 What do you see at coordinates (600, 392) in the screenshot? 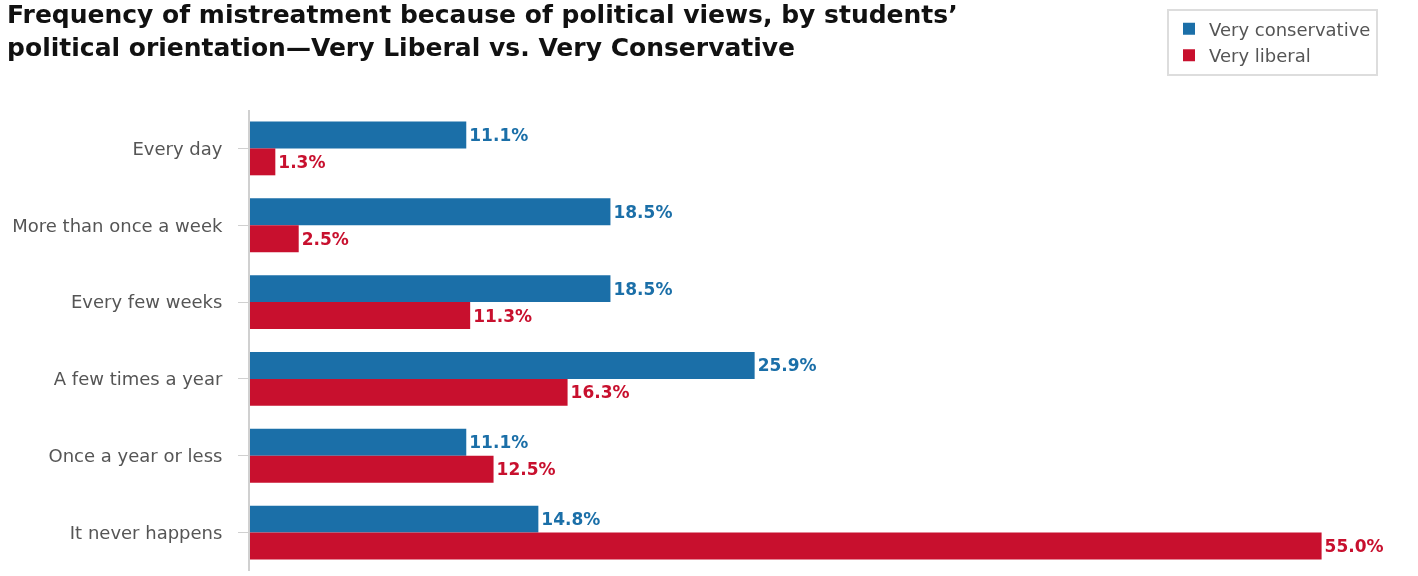
I see `data-label: 16.3%` at bounding box center [600, 392].